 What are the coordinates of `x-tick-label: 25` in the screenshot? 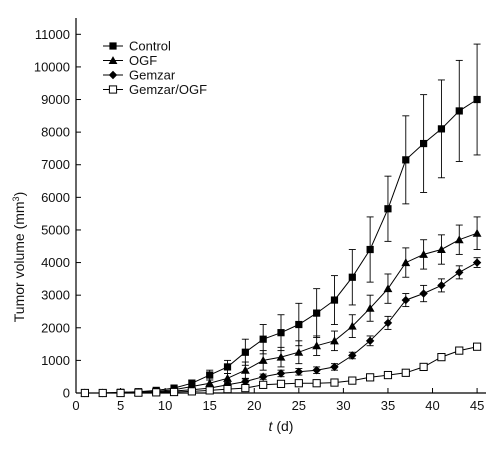 It's located at (299, 405).